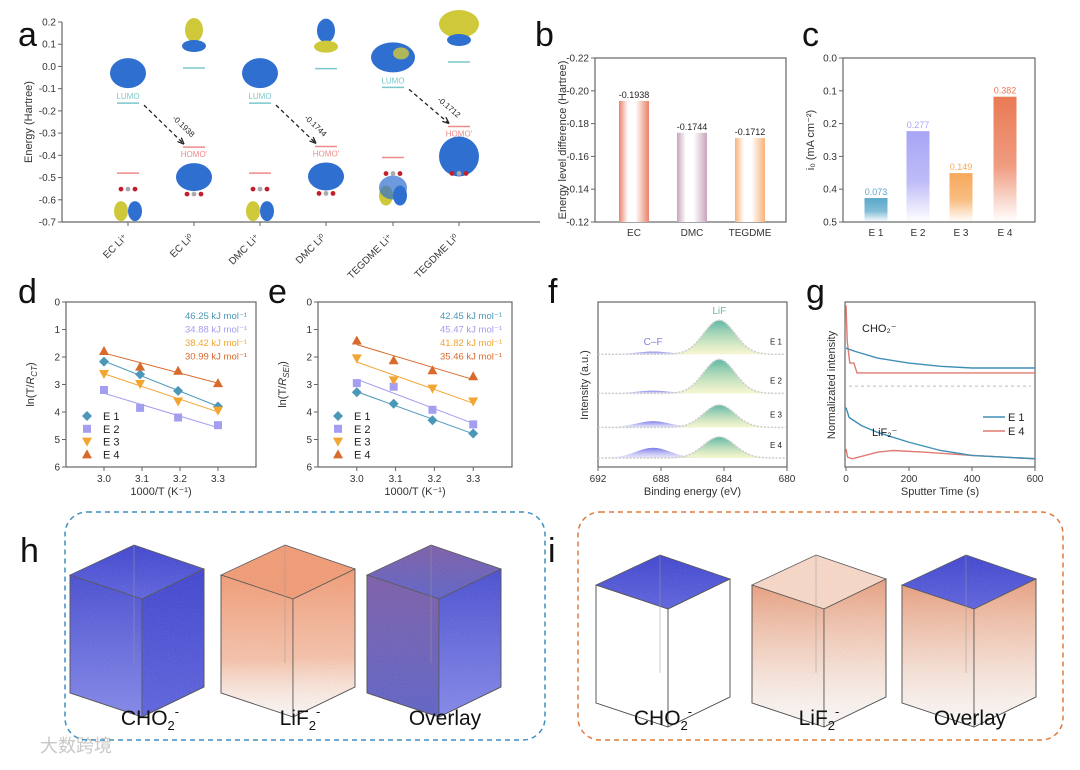 Image resolution: width=1080 pixels, height=770 pixels. I want to click on panel-d-ytick-label: 5, so click(57, 440).